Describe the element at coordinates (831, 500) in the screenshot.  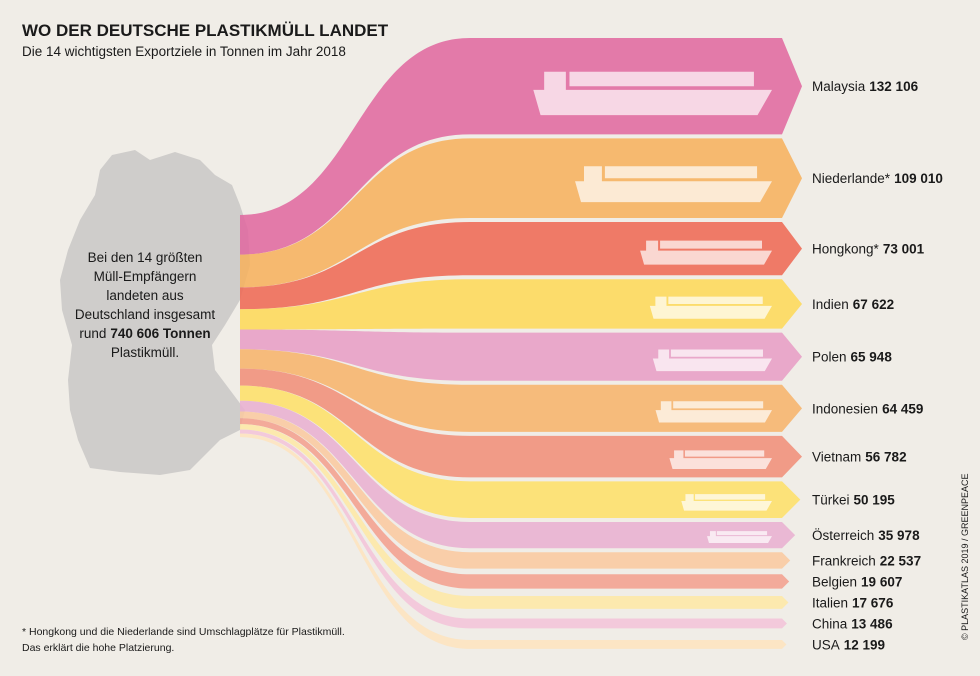
I see `country-name: Türkei` at that location.